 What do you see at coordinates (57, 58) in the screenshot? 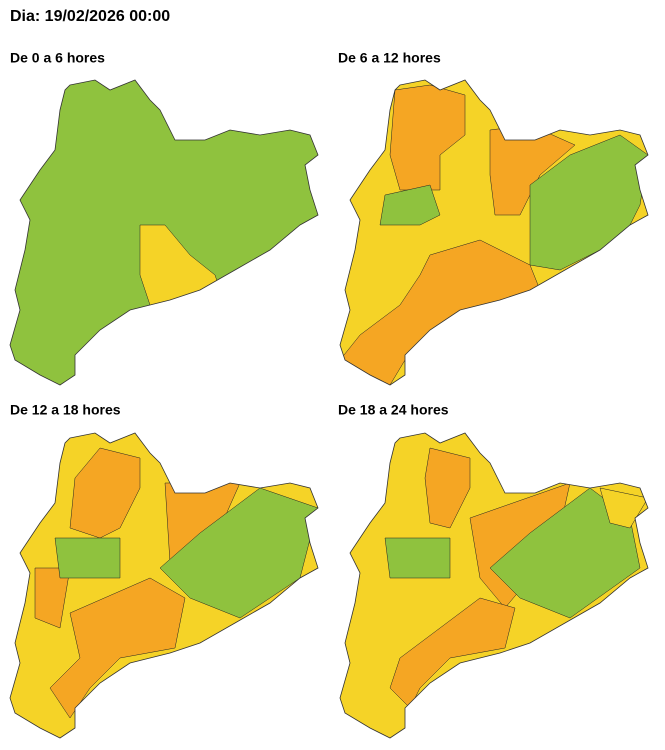
I see `panel-title: De 0 a 6 hores` at bounding box center [57, 58].